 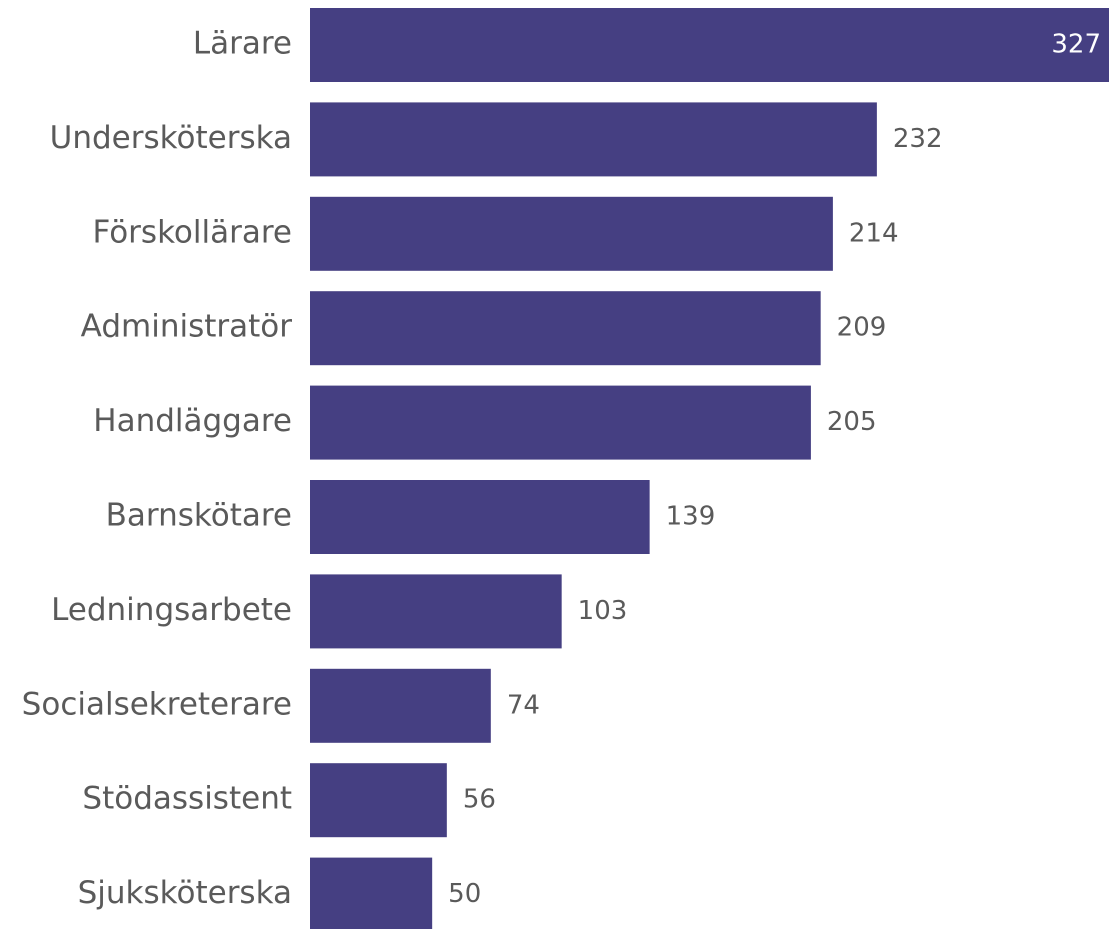 What do you see at coordinates (1076, 45) in the screenshot?
I see `value-label: 327` at bounding box center [1076, 45].